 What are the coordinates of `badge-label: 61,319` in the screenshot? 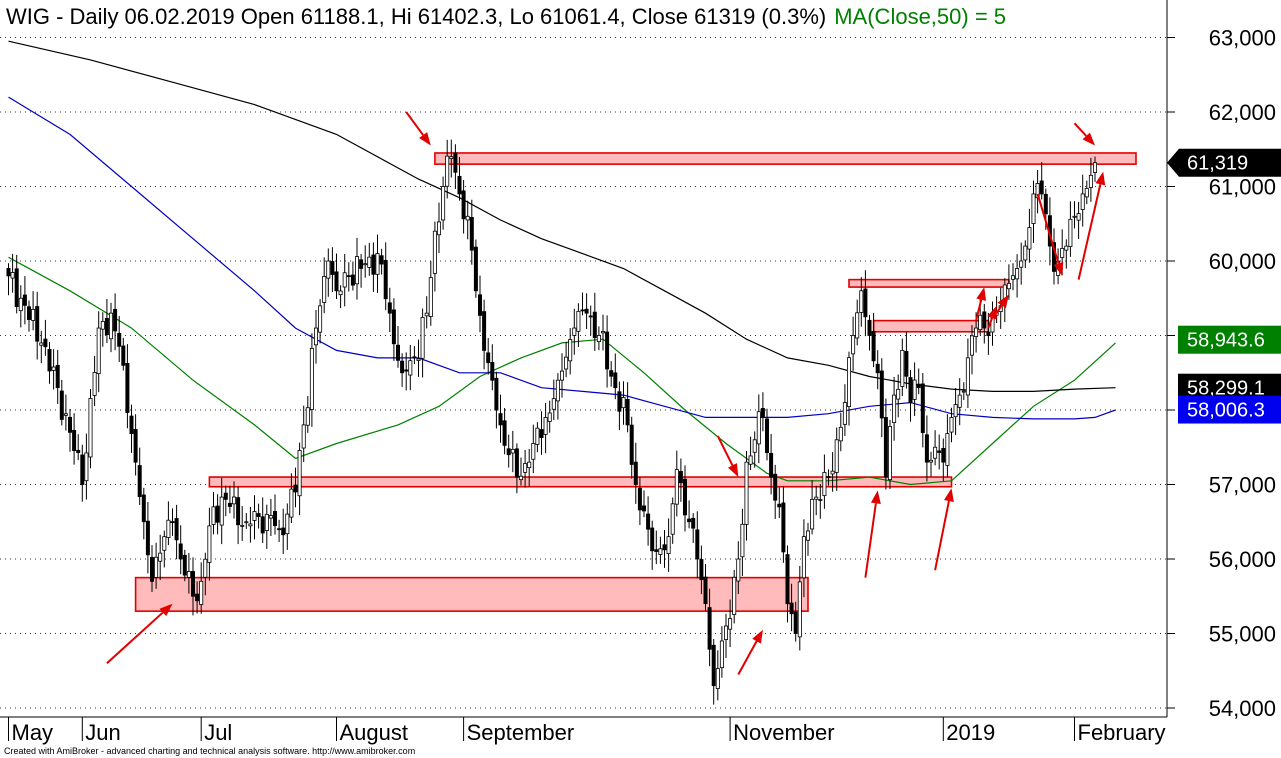 It's located at (1217, 164).